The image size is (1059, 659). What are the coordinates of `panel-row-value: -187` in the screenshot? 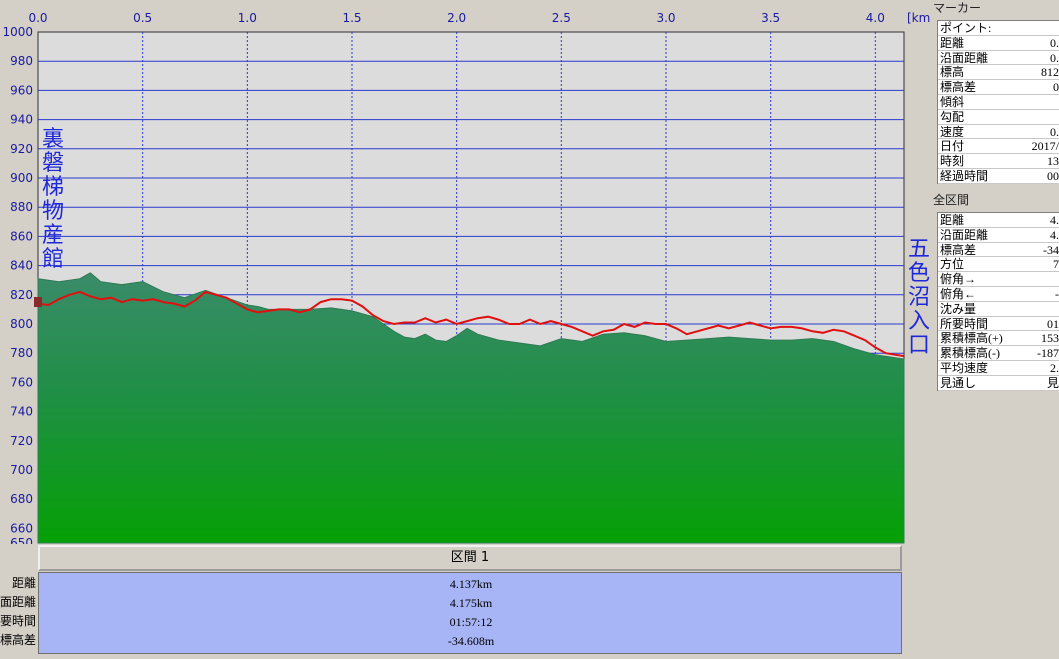 It's located at (1048, 353).